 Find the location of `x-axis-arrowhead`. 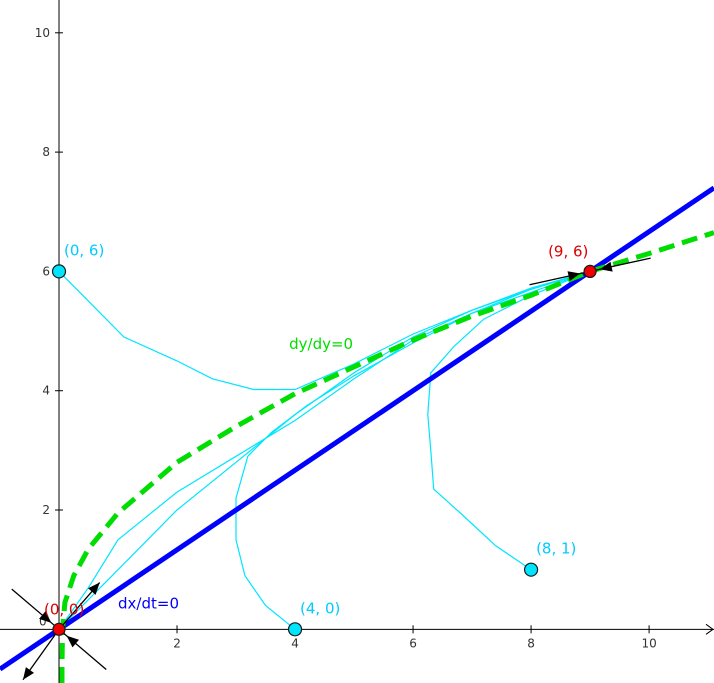

x-axis-arrowhead is located at coordinates (709, 629).